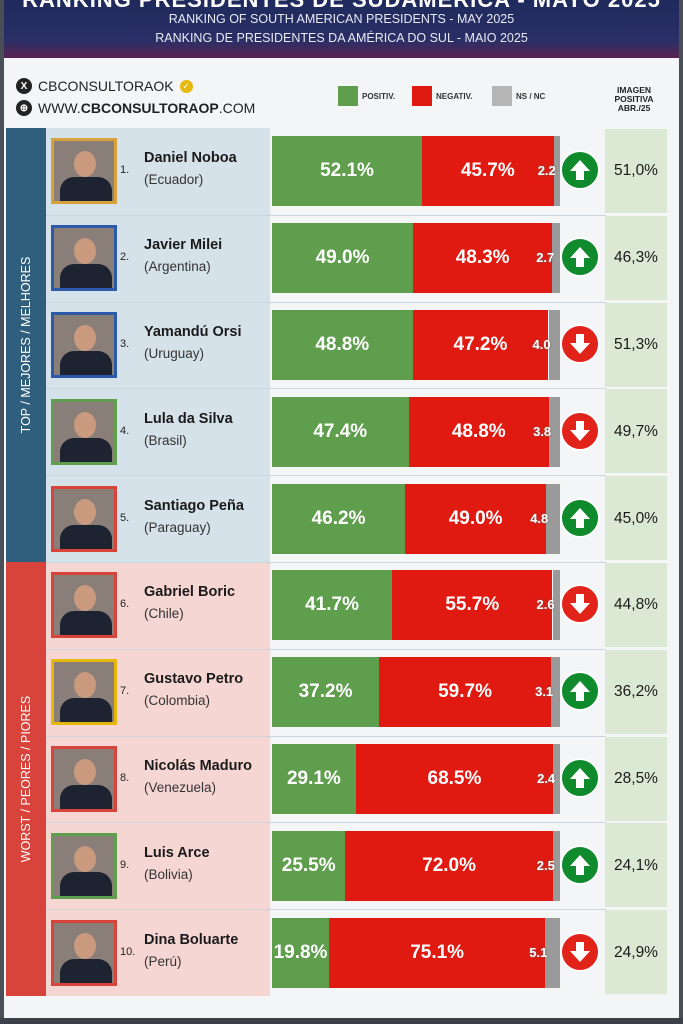 The width and height of the screenshot is (683, 1024). Describe the element at coordinates (545, 865) in the screenshot. I see `bar-nsnc-label: 2.5` at that location.